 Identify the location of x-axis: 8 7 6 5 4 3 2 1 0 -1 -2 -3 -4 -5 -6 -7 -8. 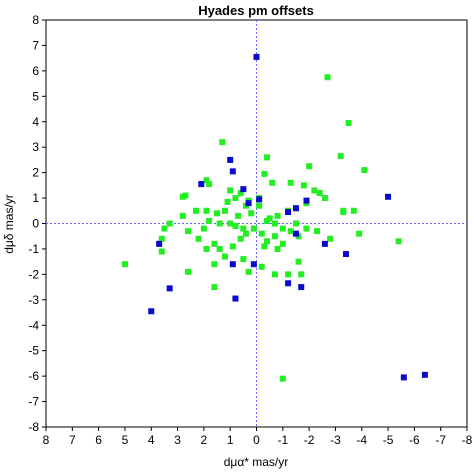
(258, 437).